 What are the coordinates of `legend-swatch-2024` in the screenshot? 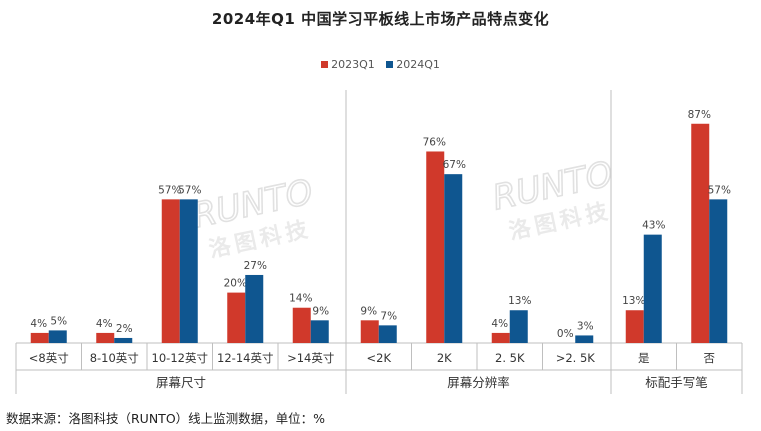 It's located at (390, 64).